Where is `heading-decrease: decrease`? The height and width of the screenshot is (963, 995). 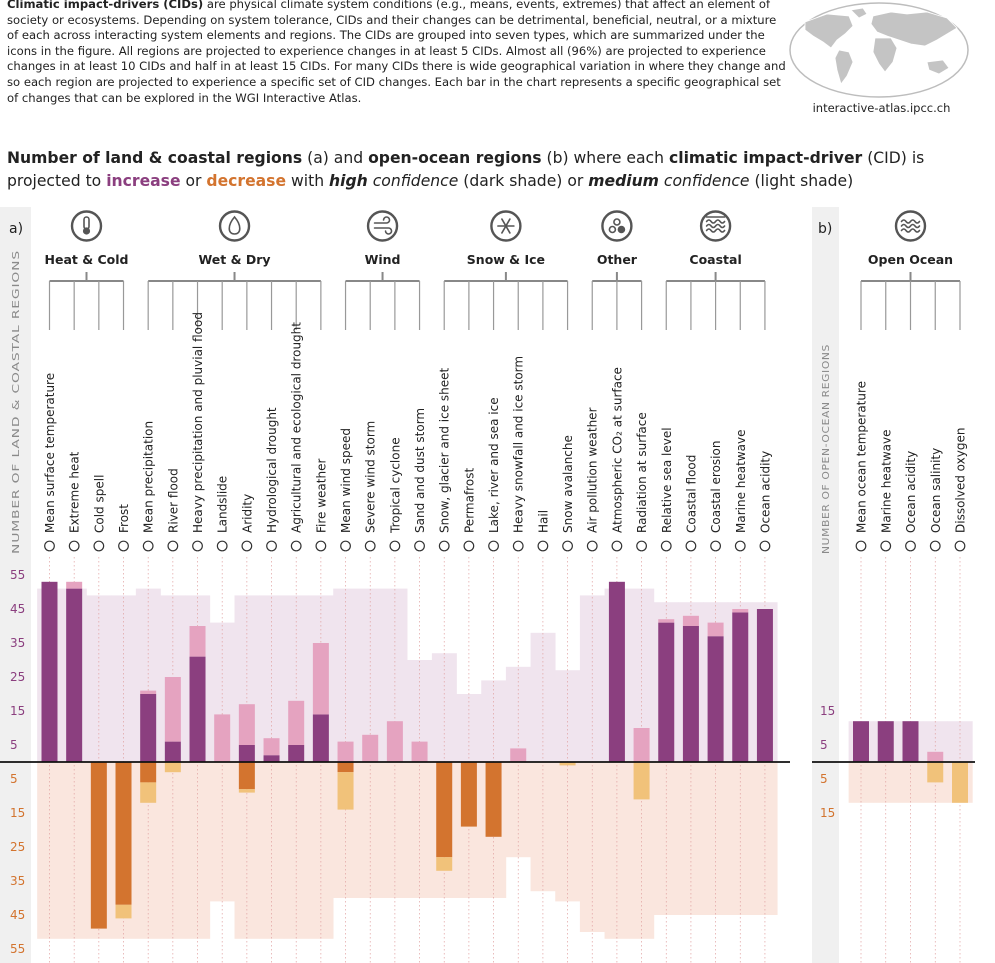 heading-decrease: decrease is located at coordinates (246, 181).